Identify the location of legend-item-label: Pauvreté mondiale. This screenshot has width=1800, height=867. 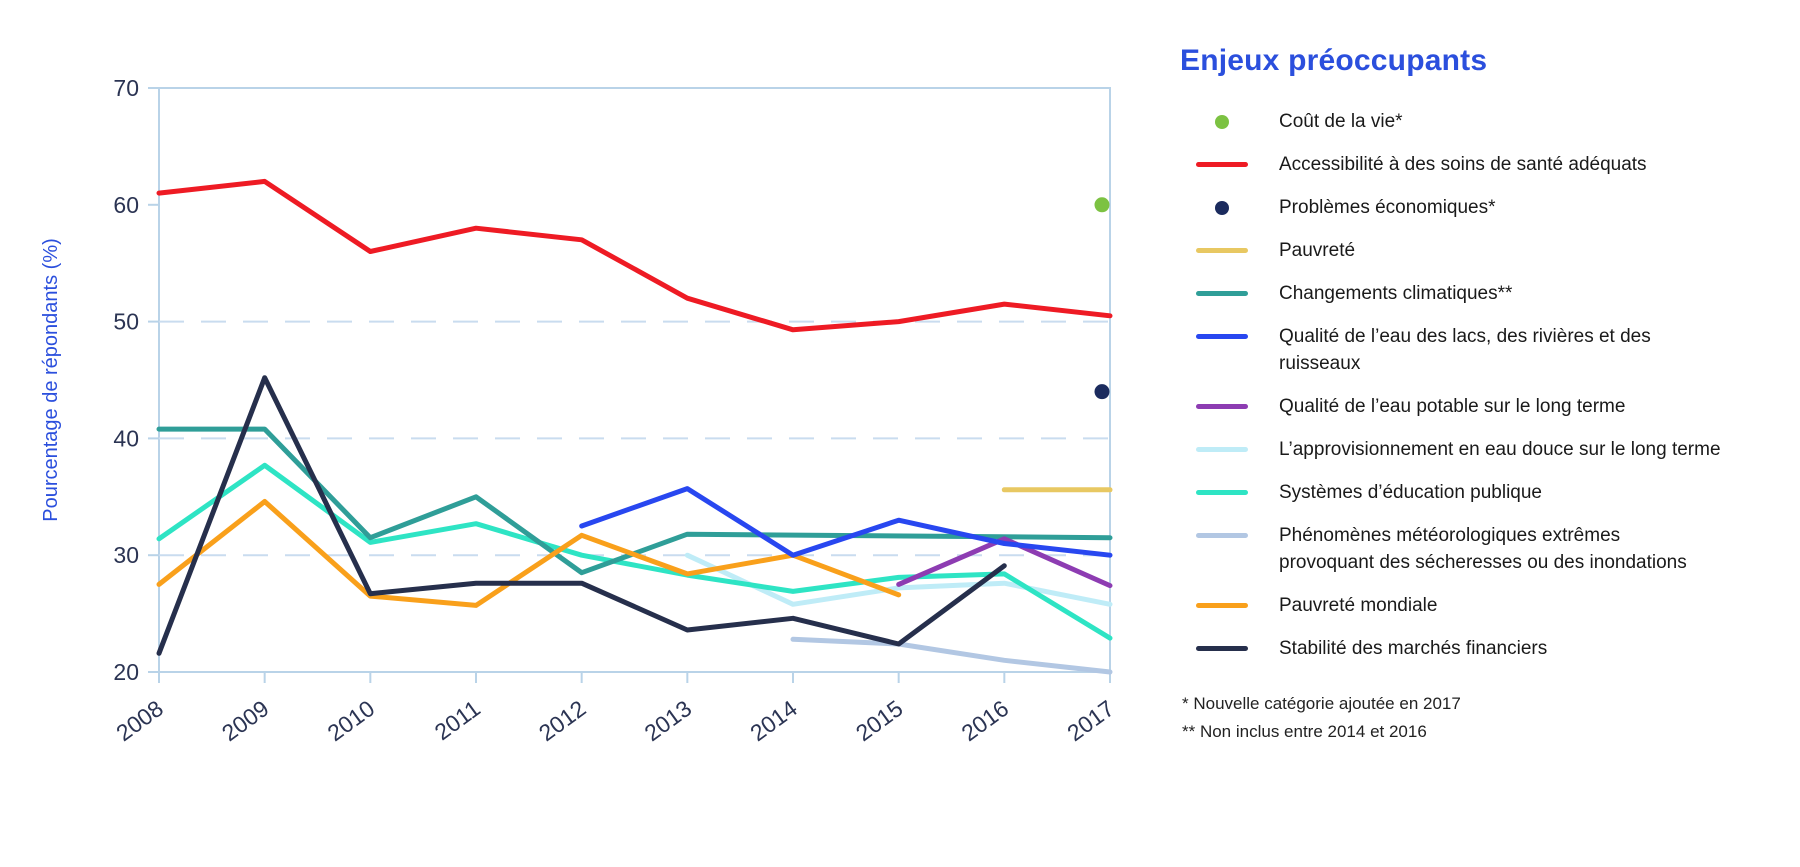
(1358, 605).